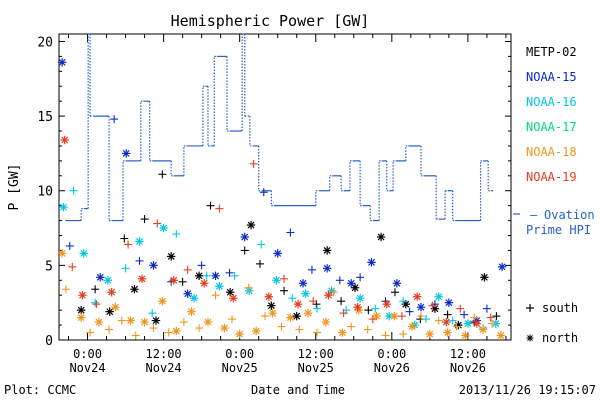 The image size is (600, 400). Describe the element at coordinates (551, 152) in the screenshot. I see `legend-item: NOAA-18` at that location.